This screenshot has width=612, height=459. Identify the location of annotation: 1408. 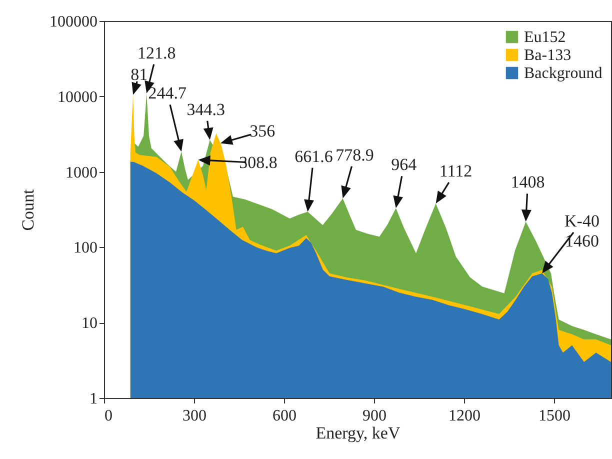
(527, 182).